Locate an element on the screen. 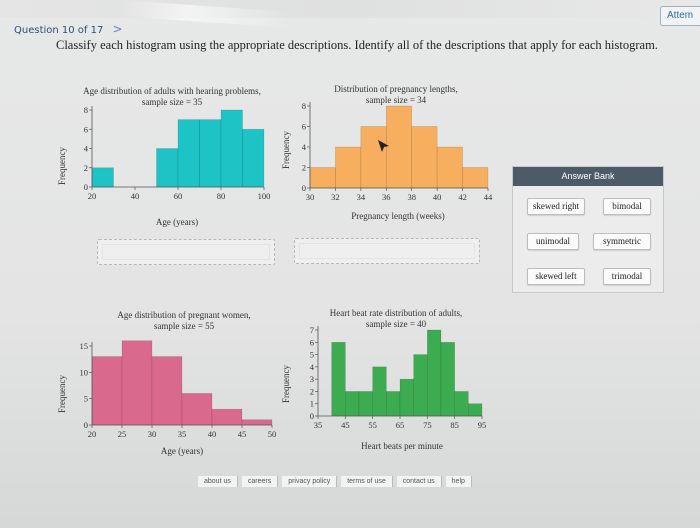  x-tick-label: 34 is located at coordinates (361, 197).